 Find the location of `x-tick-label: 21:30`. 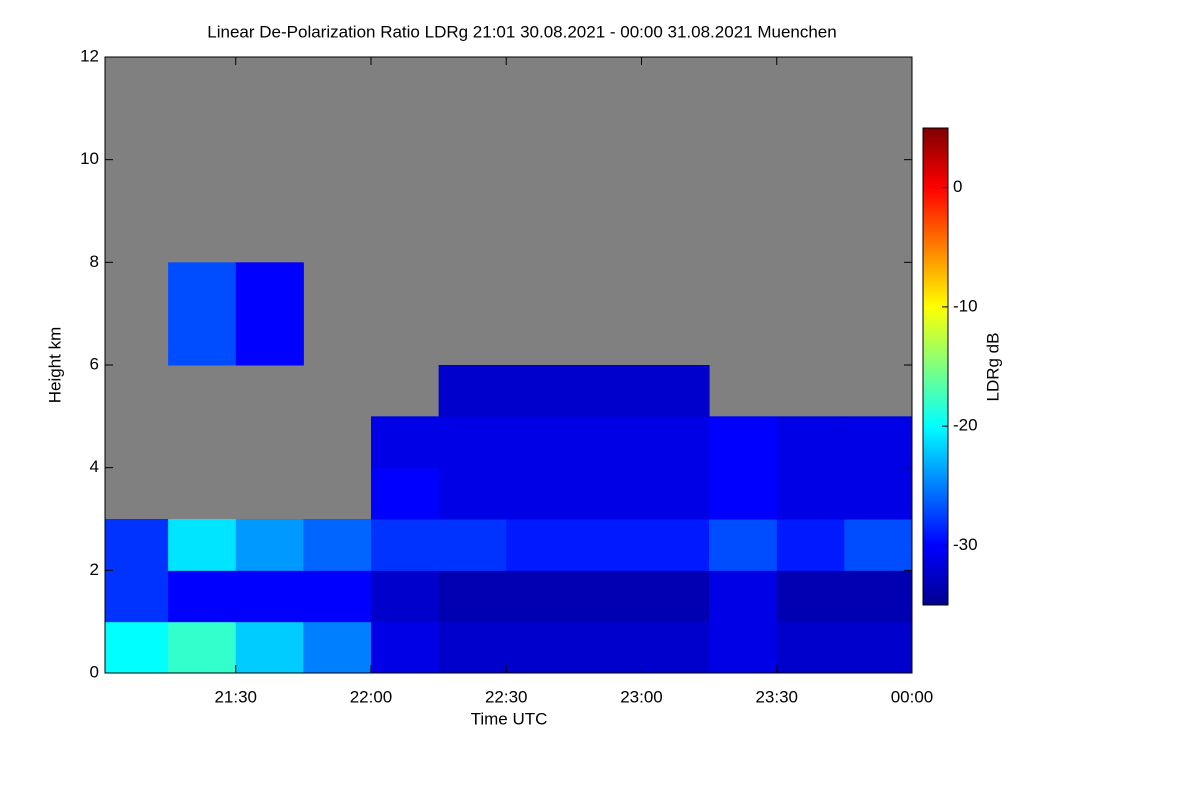

x-tick-label: 21:30 is located at coordinates (235, 696).